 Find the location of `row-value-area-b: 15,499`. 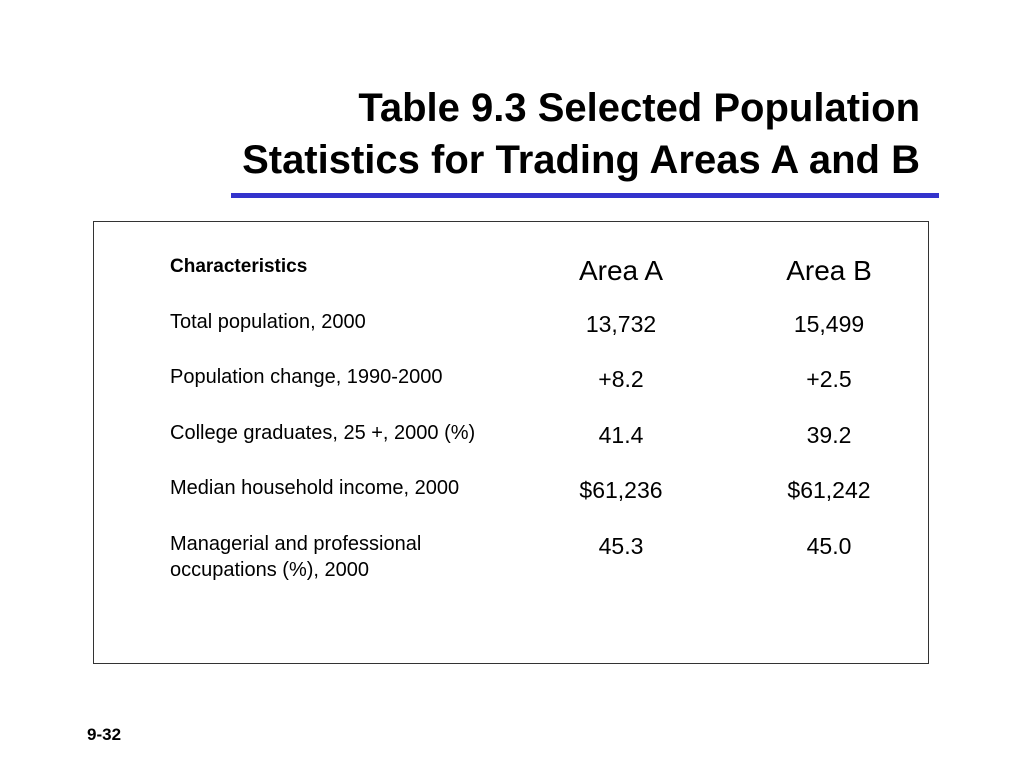

row-value-area-b: 15,499 is located at coordinates (829, 324).